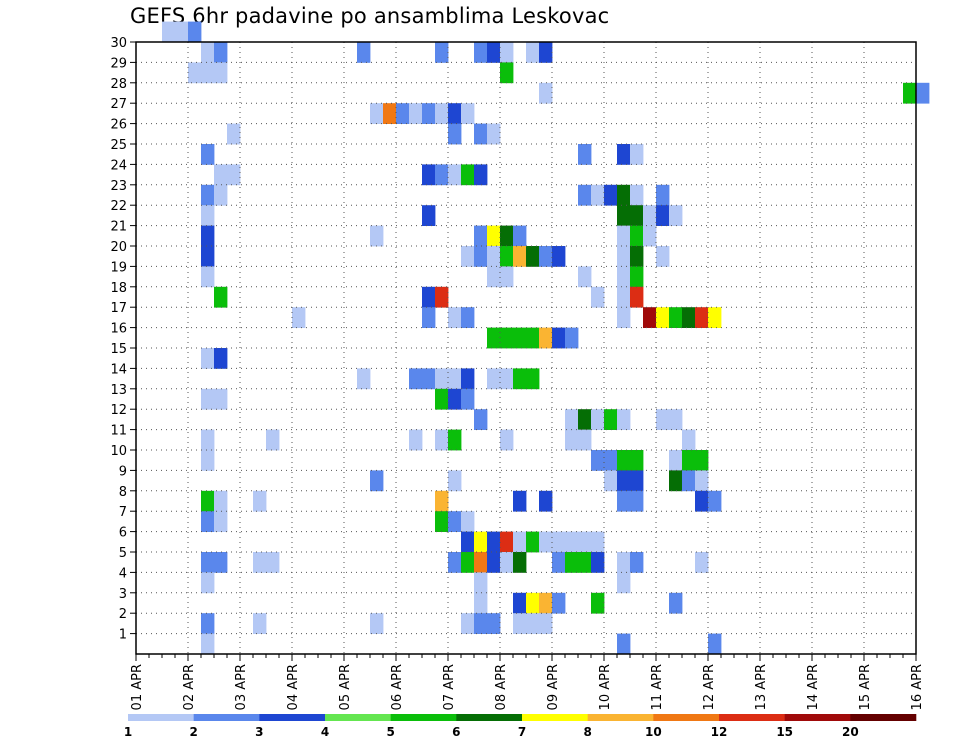  Describe the element at coordinates (118, 308) in the screenshot. I see `y-tick-label: 17` at that location.